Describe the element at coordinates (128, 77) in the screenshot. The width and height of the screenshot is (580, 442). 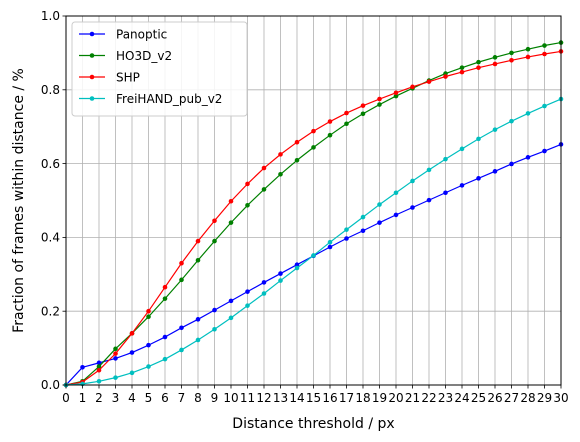
I see `legend-entry: SHP` at that location.